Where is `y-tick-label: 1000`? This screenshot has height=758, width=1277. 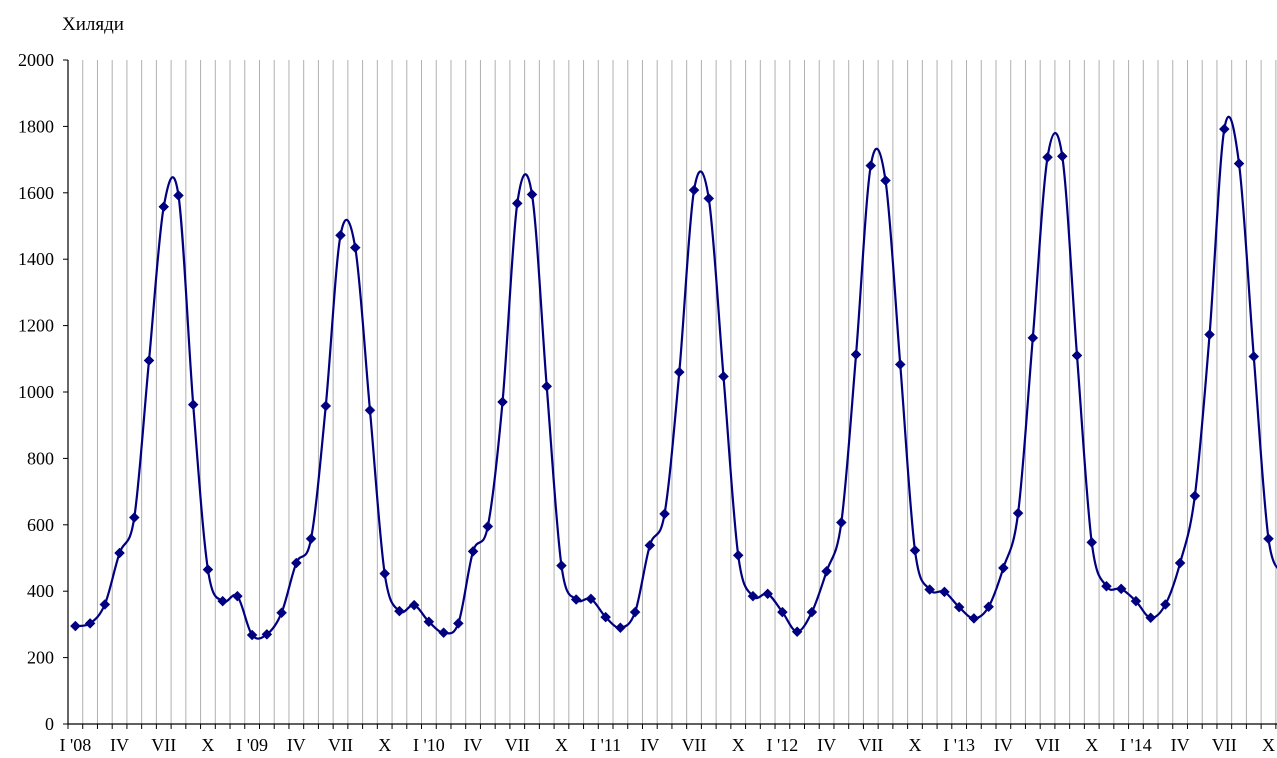
y-tick-label: 1000 is located at coordinates (36, 392).